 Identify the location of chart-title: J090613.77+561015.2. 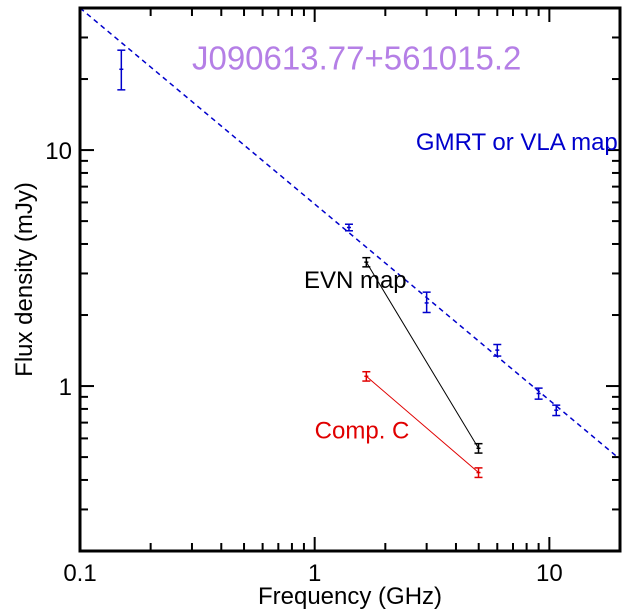
(356, 57).